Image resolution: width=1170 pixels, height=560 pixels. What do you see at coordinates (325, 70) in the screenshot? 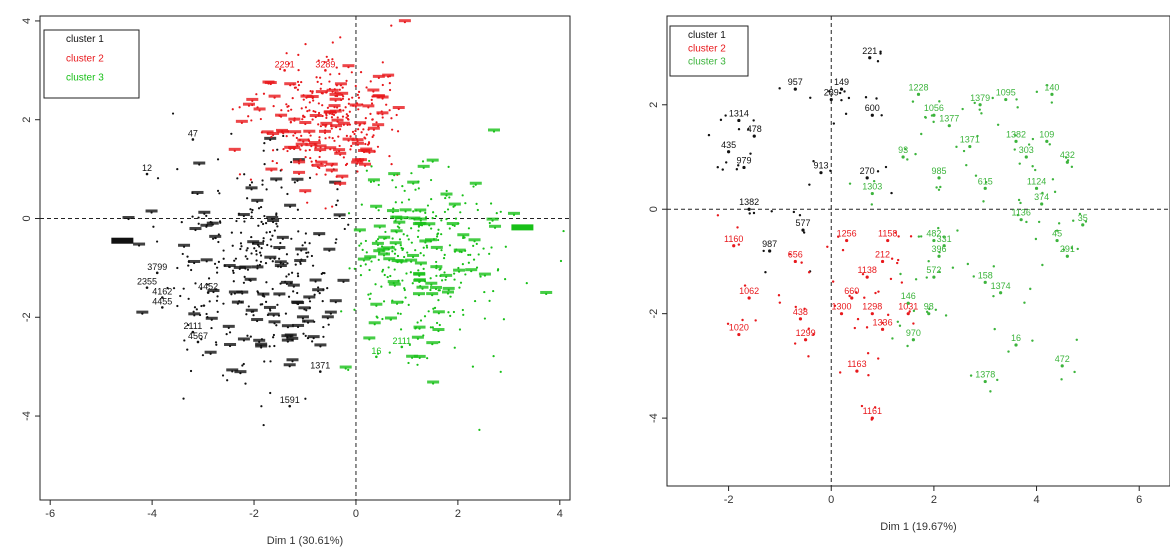
I see `labeled-point` at bounding box center [325, 70].